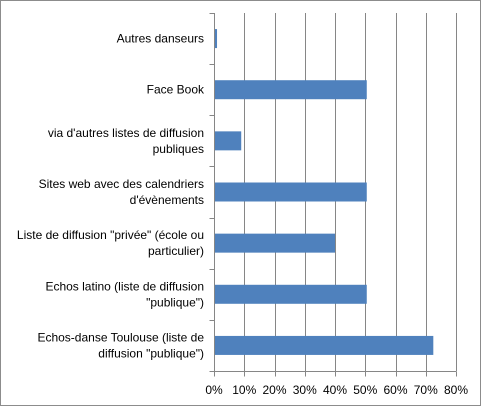 The width and height of the screenshot is (481, 406). I want to click on category-label: Autres danseurs, so click(160, 39).